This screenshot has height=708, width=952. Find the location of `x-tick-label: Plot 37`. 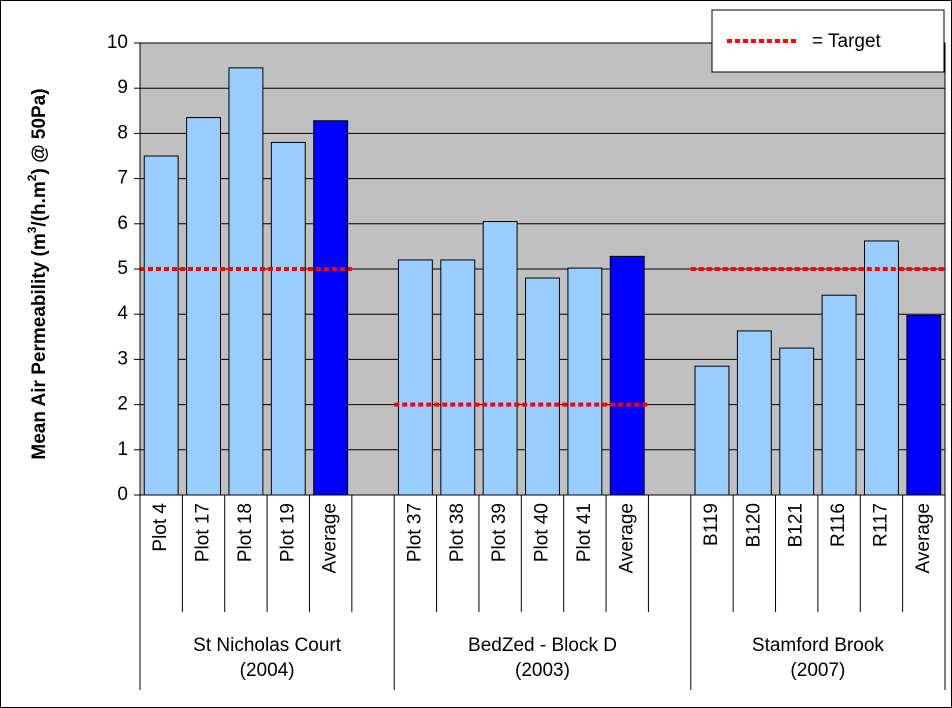

x-tick-label: Plot 37 is located at coordinates (414, 532).